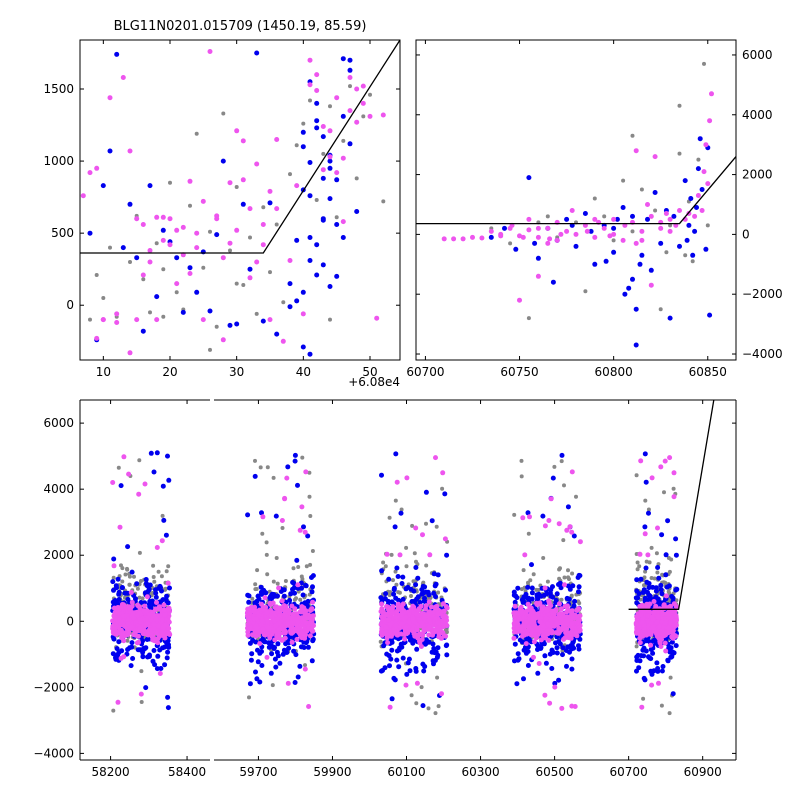  I want to click on top-right-x-tick-label: 60750, so click(519, 372).